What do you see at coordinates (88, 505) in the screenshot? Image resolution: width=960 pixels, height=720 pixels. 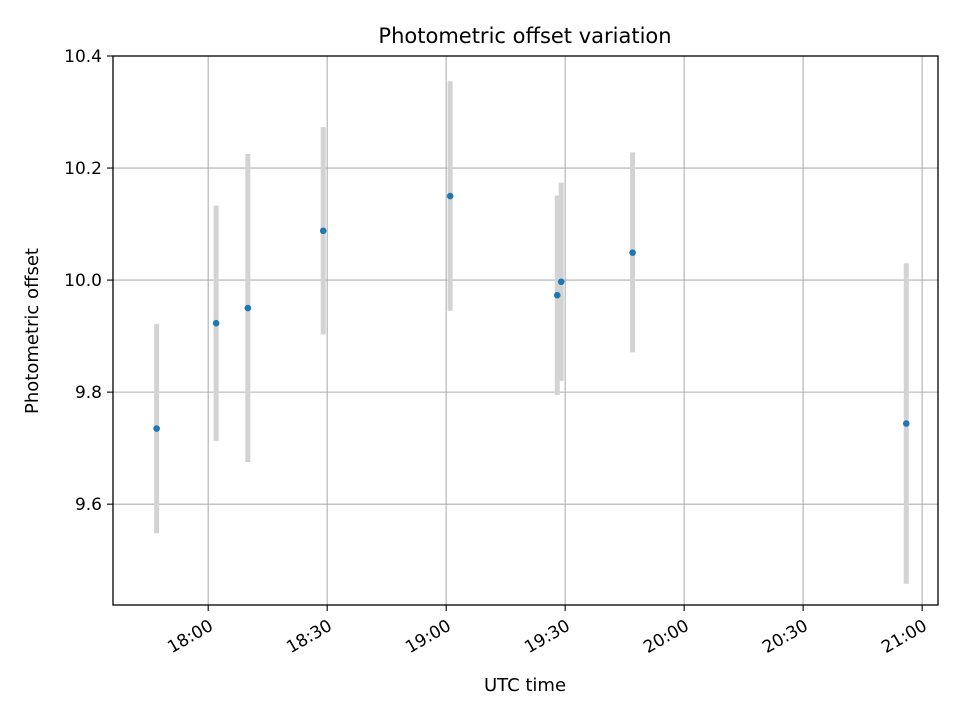 I see `y-tick-label: 9.6` at bounding box center [88, 505].